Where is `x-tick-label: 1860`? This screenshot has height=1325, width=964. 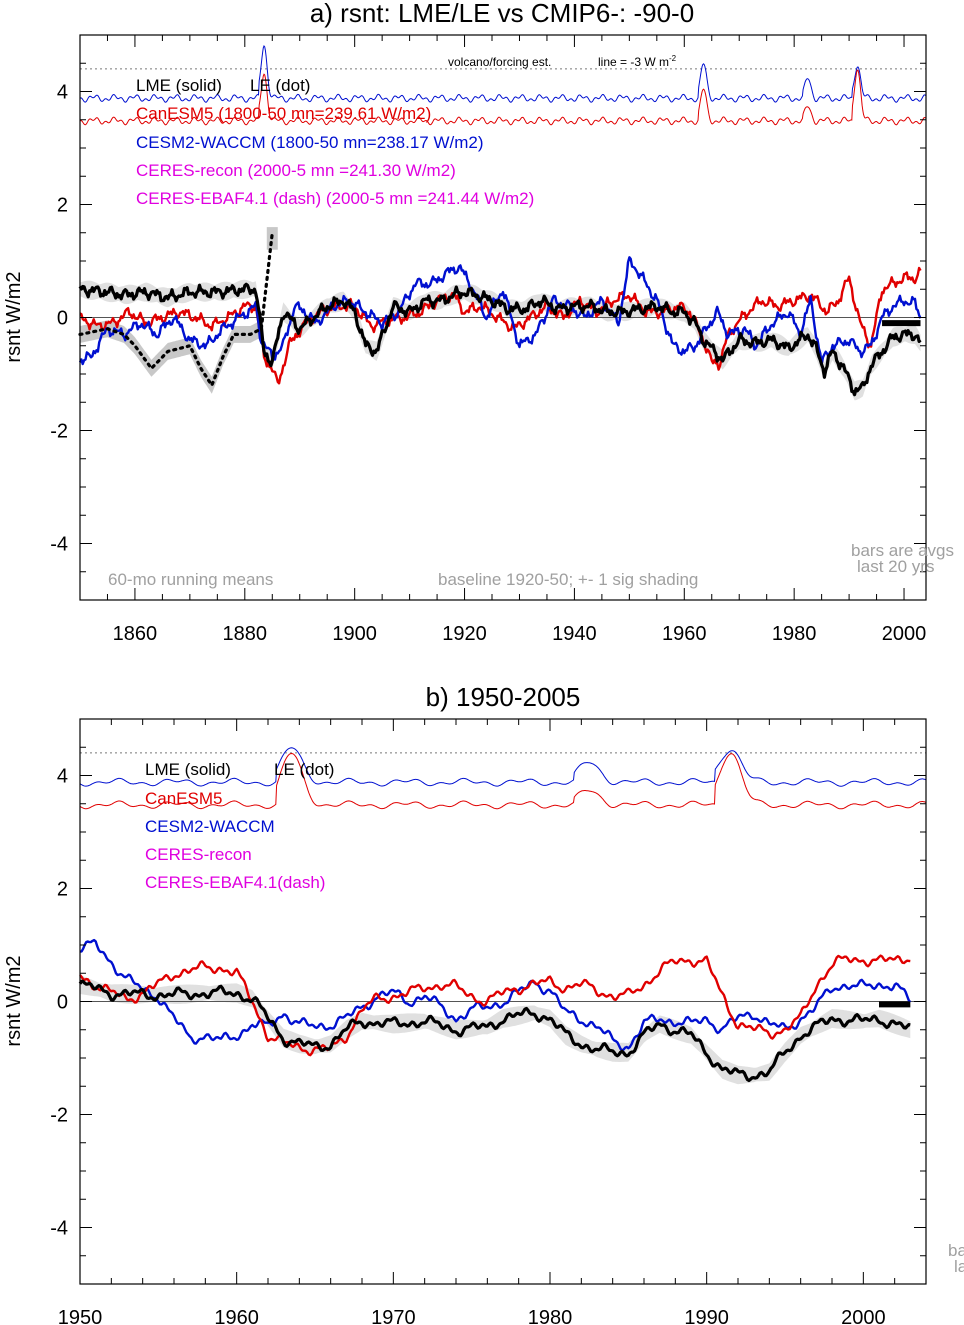 x-tick-label: 1860 is located at coordinates (135, 634).